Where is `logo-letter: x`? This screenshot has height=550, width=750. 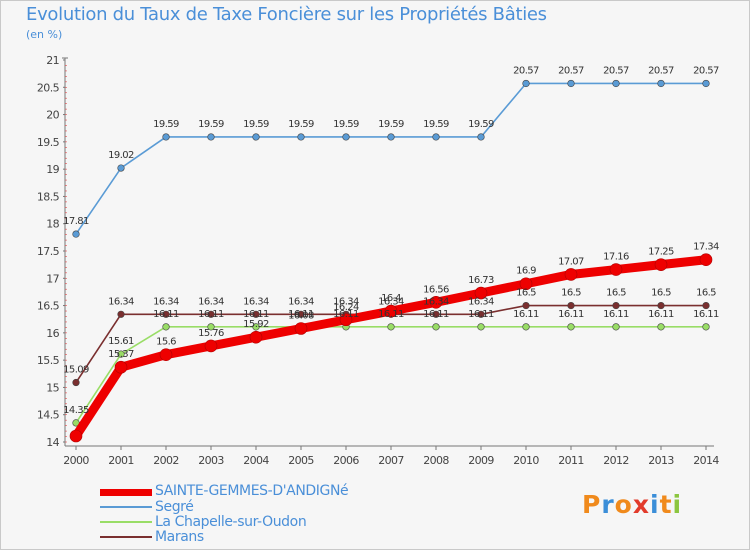 logo-letter: x is located at coordinates (641, 504).